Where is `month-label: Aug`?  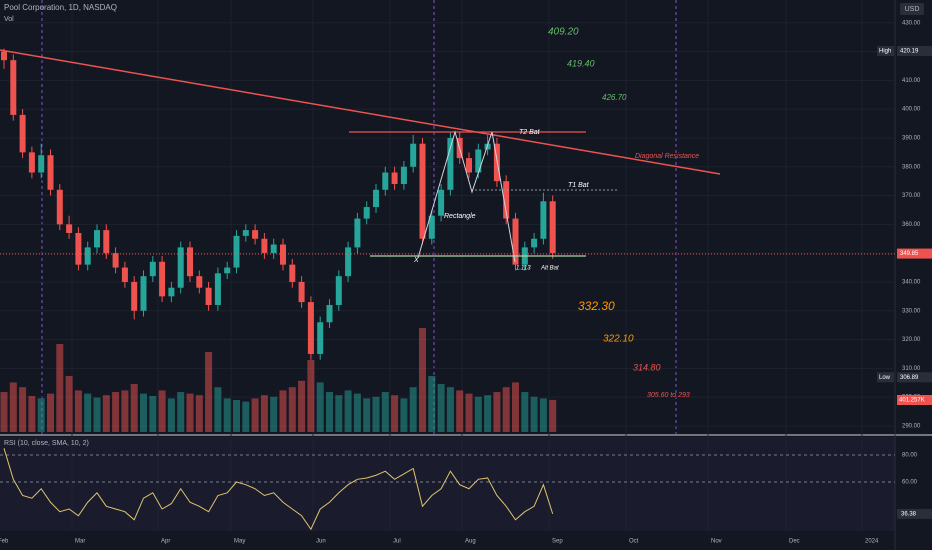
month-label: Aug is located at coordinates (470, 542).